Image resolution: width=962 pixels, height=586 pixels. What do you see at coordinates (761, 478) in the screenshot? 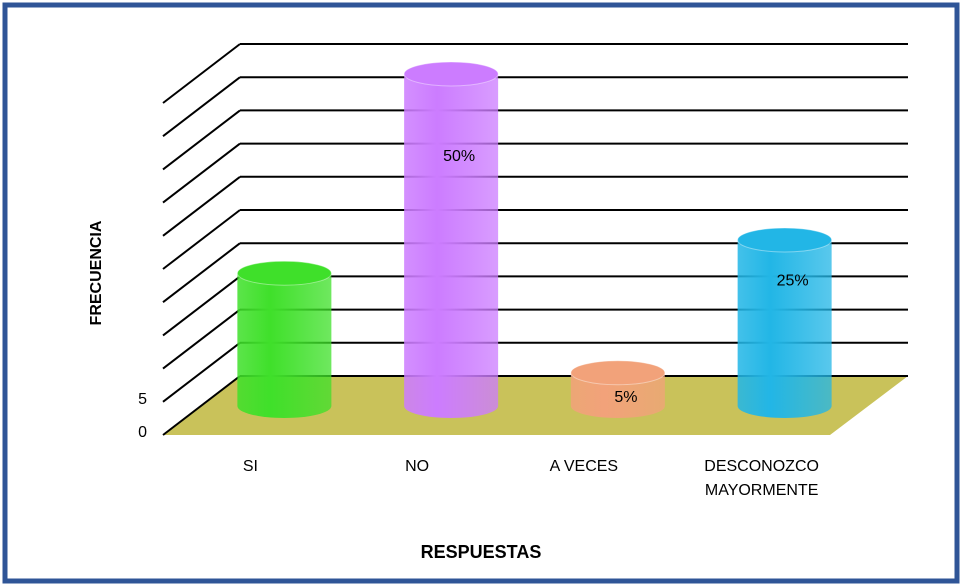
I see `x-tick-label: DESCONOZCO MAYORMENTE` at bounding box center [761, 478].